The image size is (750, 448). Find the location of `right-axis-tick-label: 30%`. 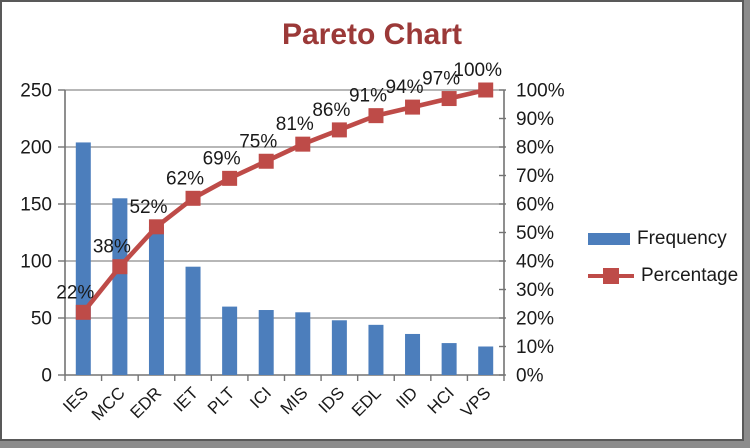

right-axis-tick-label: 30% is located at coordinates (535, 290).